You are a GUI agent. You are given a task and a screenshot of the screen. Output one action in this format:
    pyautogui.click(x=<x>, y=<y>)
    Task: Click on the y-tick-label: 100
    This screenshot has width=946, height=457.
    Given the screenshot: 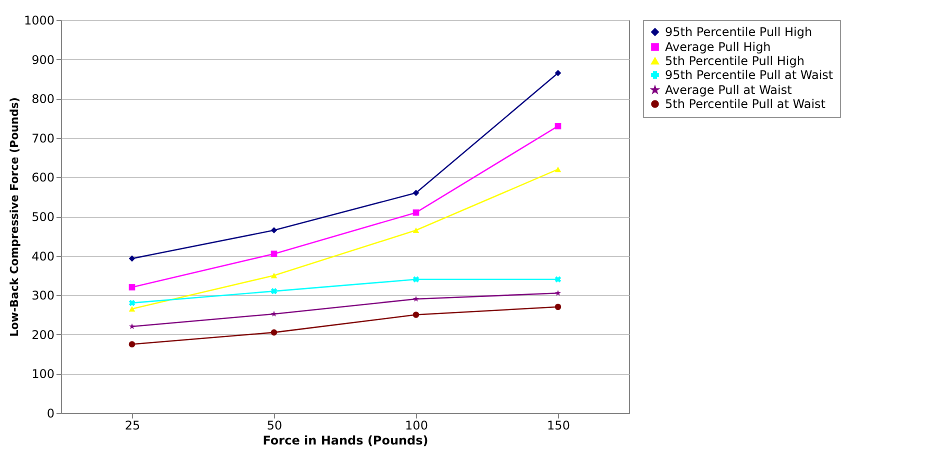 What is the action you would take?
    pyautogui.click(x=43, y=374)
    